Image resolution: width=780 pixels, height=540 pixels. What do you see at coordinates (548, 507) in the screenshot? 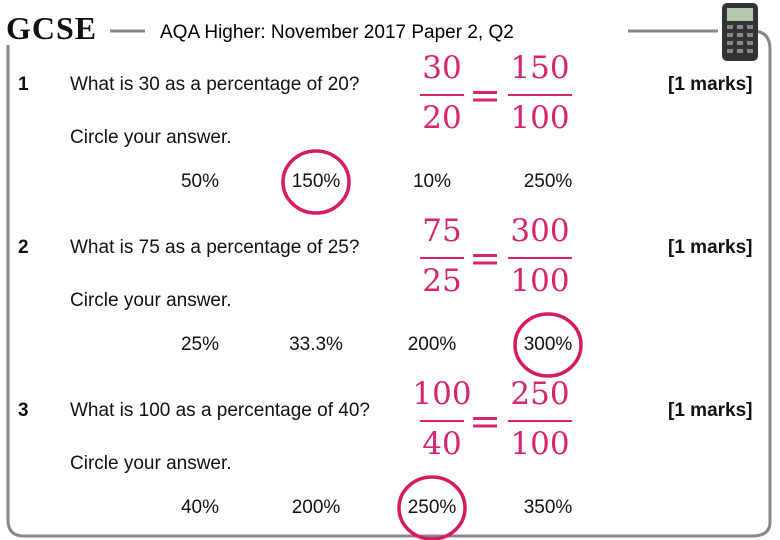
I see `answer-option: 350%` at bounding box center [548, 507].